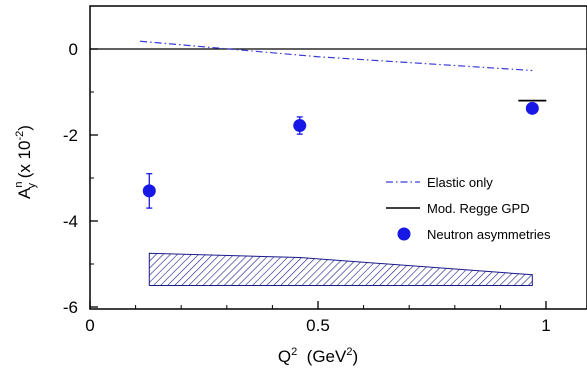 This screenshot has height=371, width=587. I want to click on y-tick-label: -4, so click(70, 221).